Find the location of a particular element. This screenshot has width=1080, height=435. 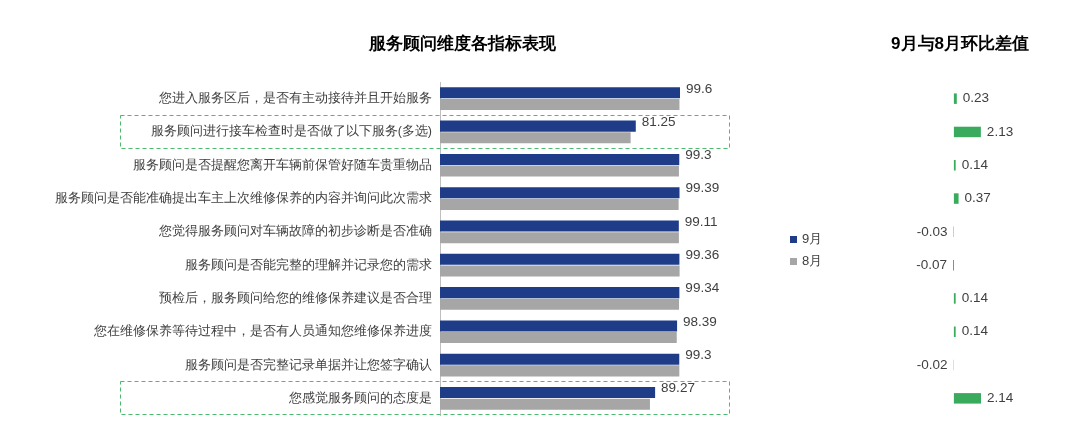

y-tick-label: 您在维修保养等待过程中，是否有人员通知您维修保养进度 is located at coordinates (262, 331).